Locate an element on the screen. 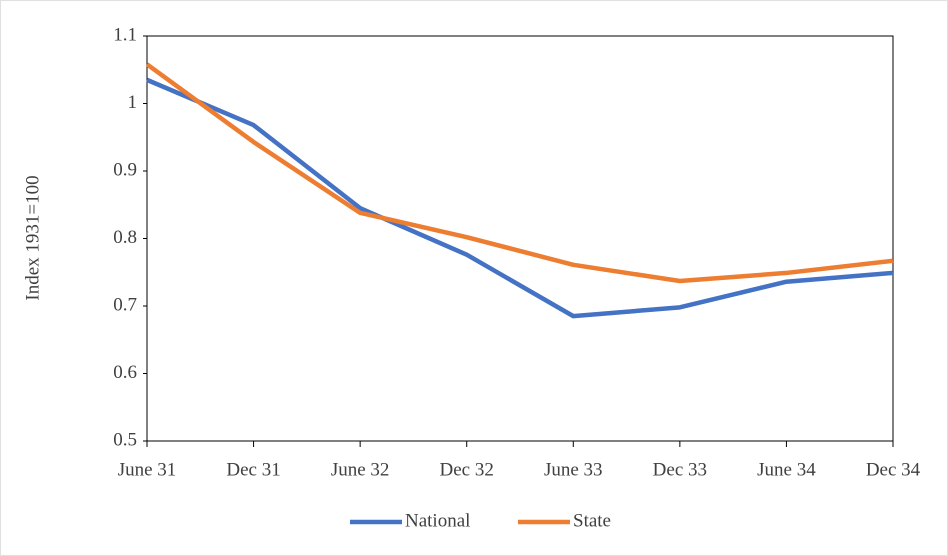 Image resolution: width=948 pixels, height=556 pixels. x-tick-label: Dec 33 is located at coordinates (680, 469).